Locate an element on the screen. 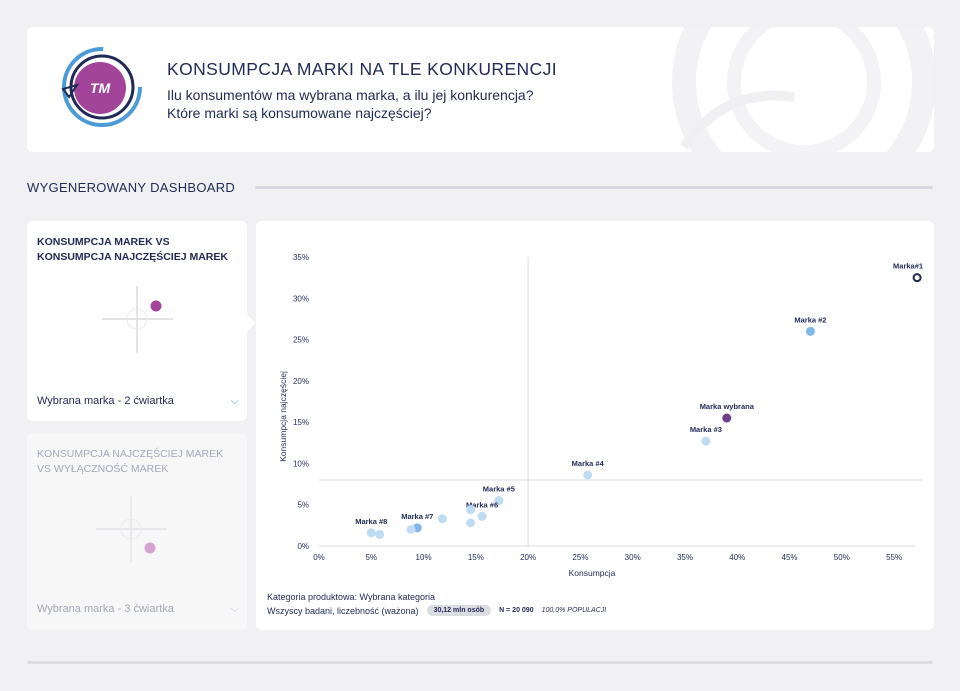 The image size is (960, 691). data-label: Marka #5 is located at coordinates (499, 489).